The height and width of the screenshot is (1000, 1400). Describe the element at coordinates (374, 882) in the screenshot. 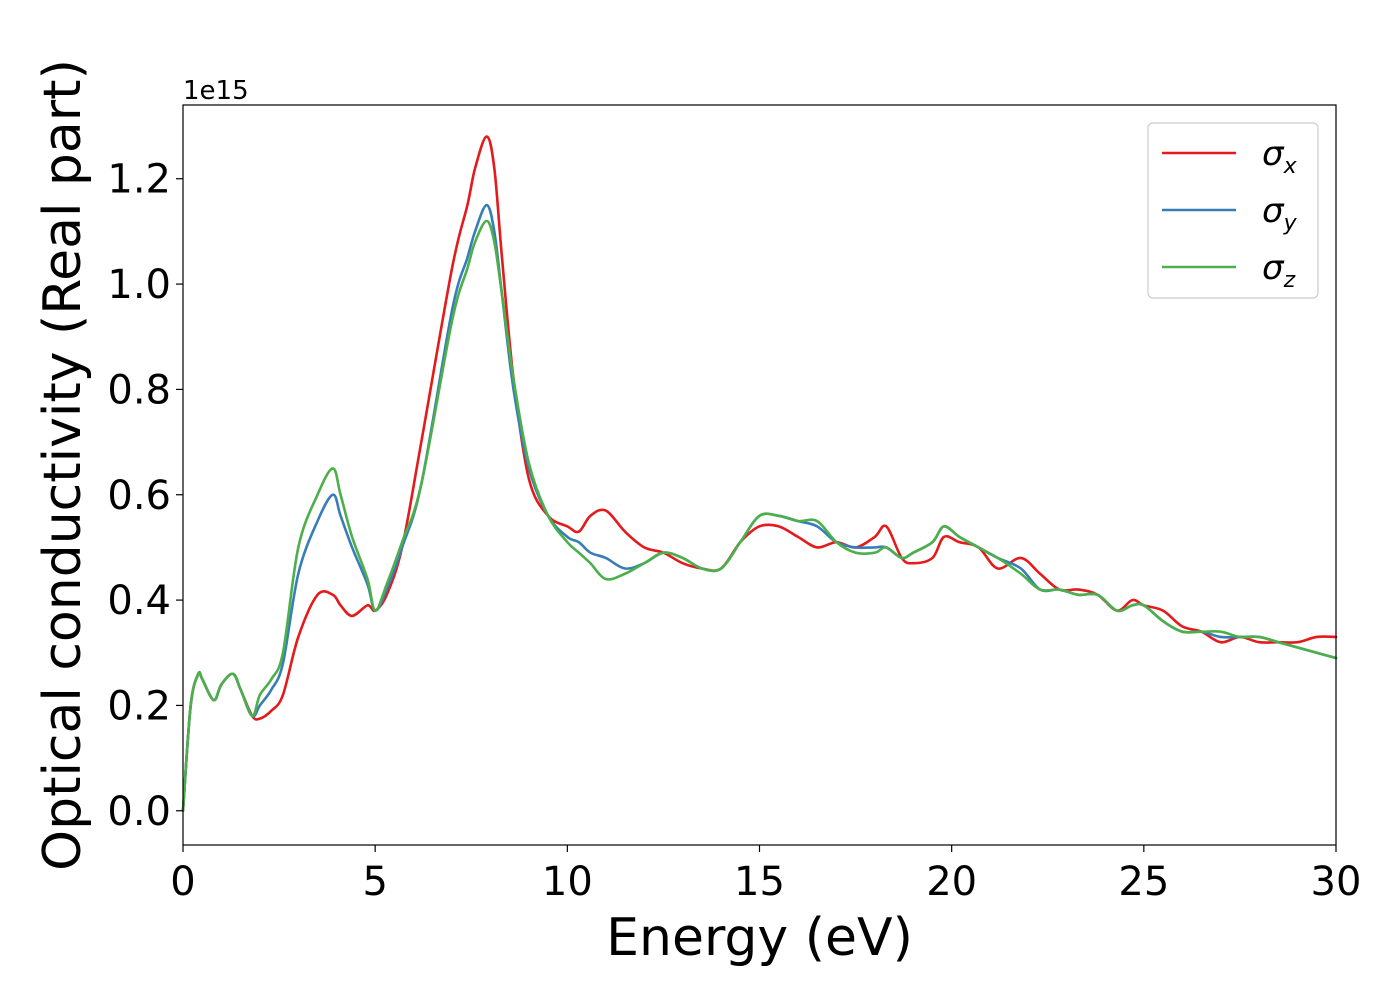

I see `x-tick-label: 5` at that location.